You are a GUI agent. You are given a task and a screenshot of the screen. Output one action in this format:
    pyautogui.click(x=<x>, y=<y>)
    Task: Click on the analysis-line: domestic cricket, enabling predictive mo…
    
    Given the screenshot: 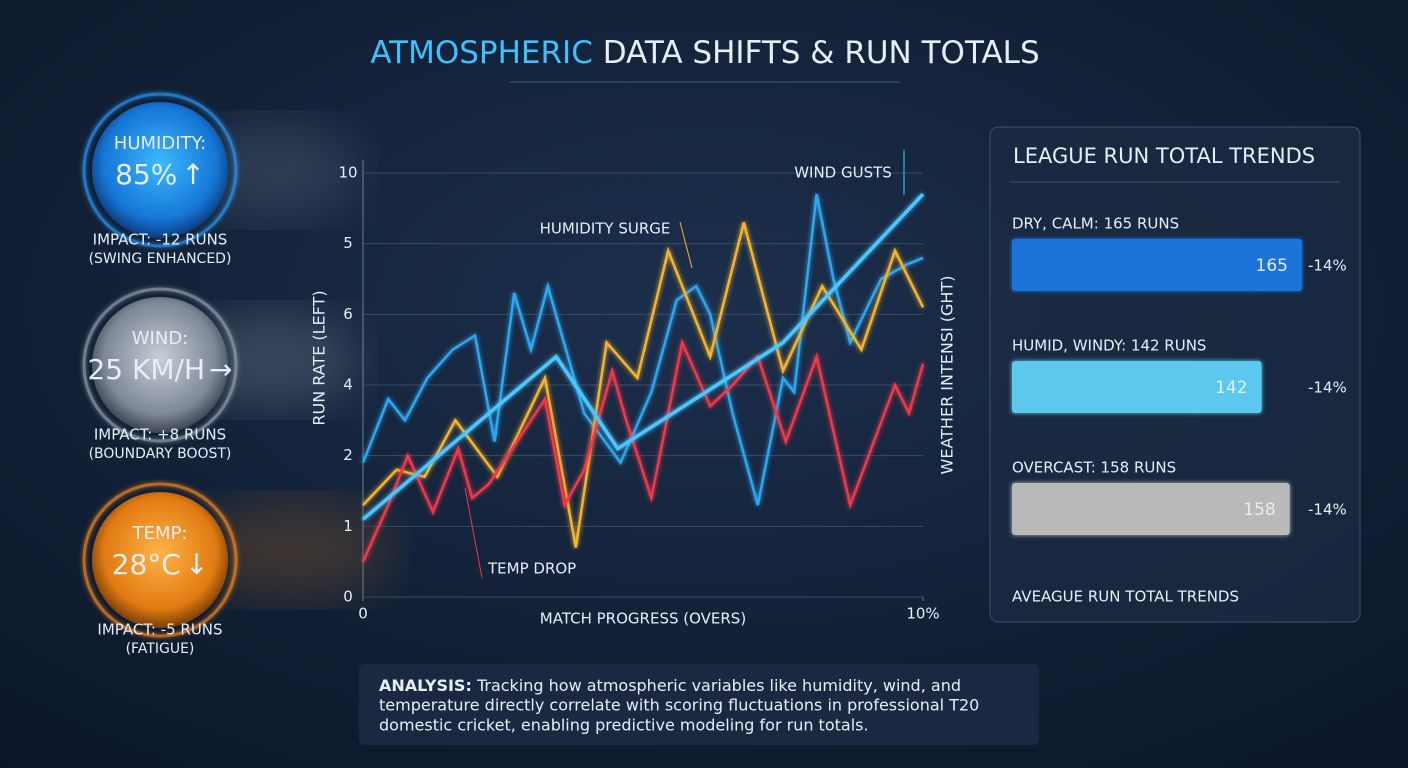 What is the action you would take?
    pyautogui.click(x=624, y=725)
    